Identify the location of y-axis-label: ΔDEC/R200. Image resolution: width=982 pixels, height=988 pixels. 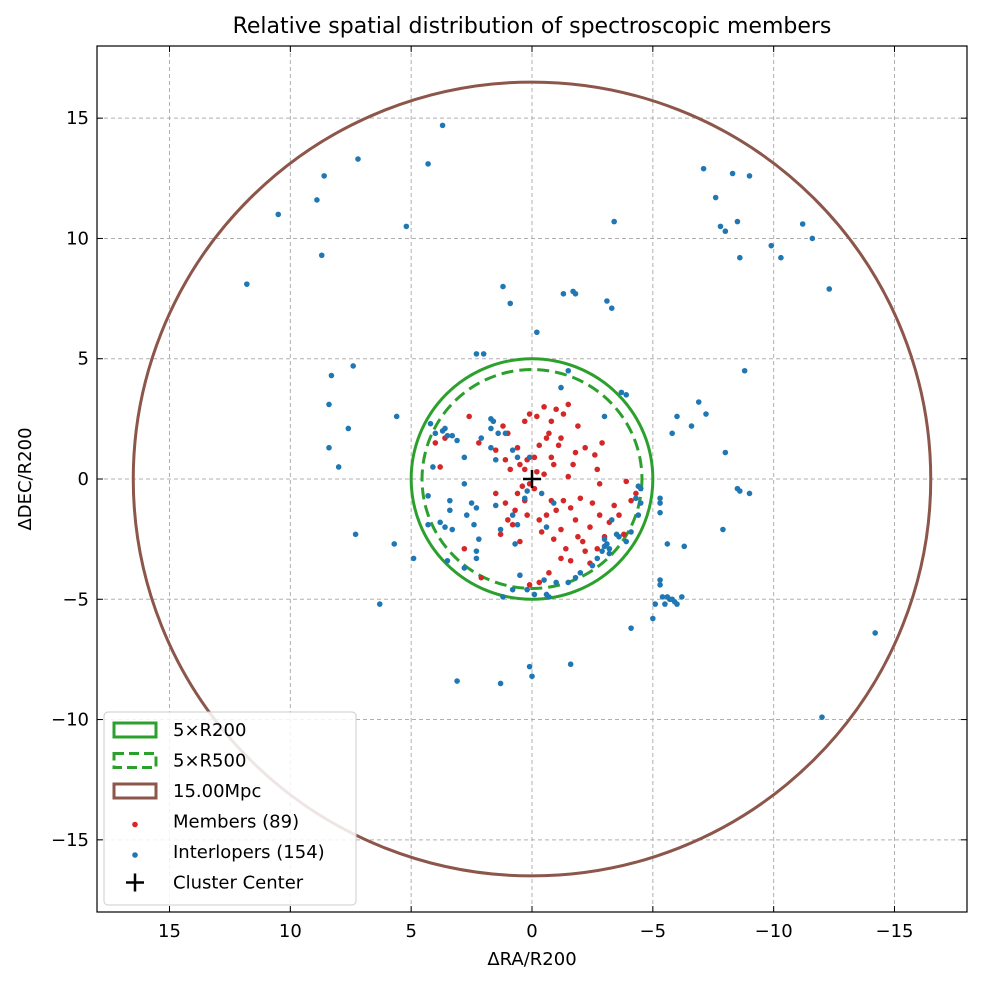
(25, 478).